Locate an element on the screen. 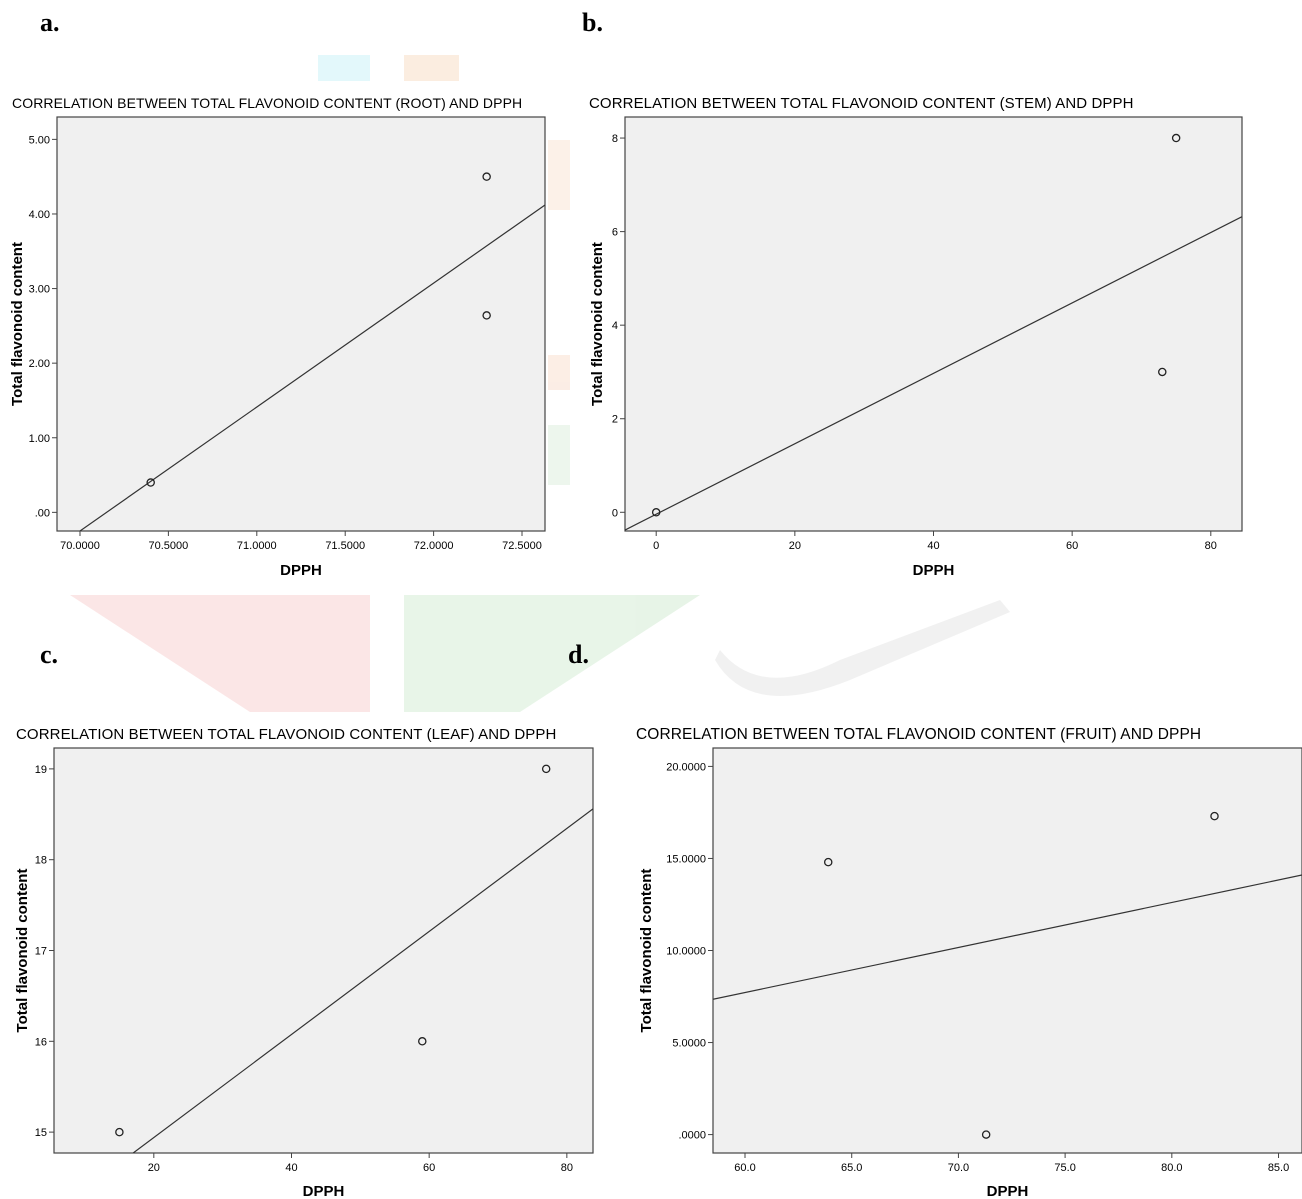 Image resolution: width=1302 pixels, height=1199 pixels. y-tick-label: 17 is located at coordinates (41, 952).